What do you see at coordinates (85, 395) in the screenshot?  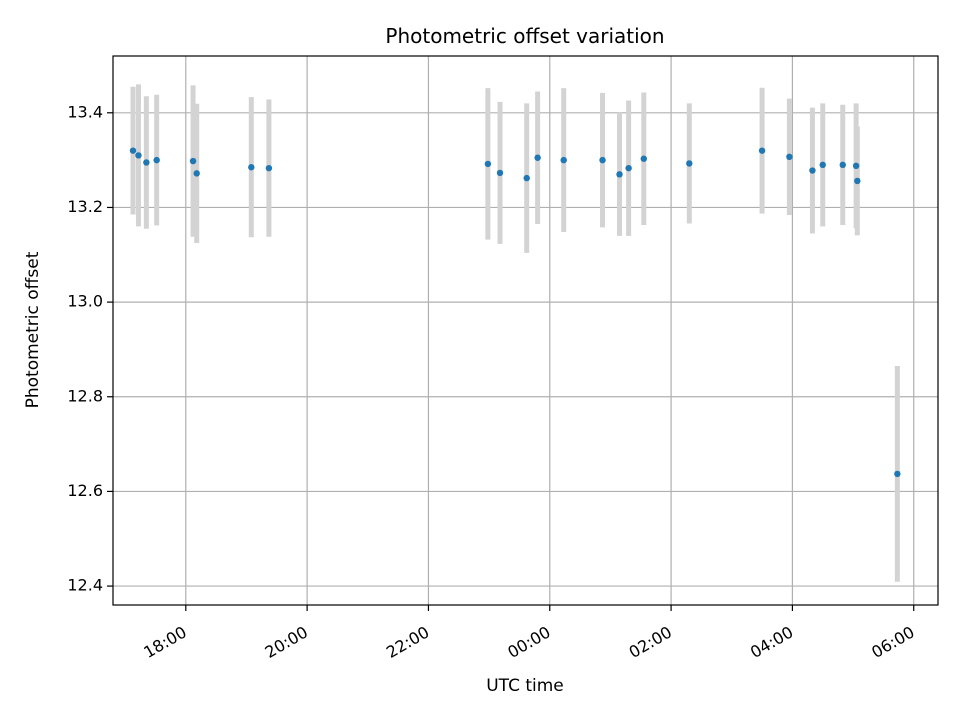 I see `y-tick-label: 12.8` at bounding box center [85, 395].